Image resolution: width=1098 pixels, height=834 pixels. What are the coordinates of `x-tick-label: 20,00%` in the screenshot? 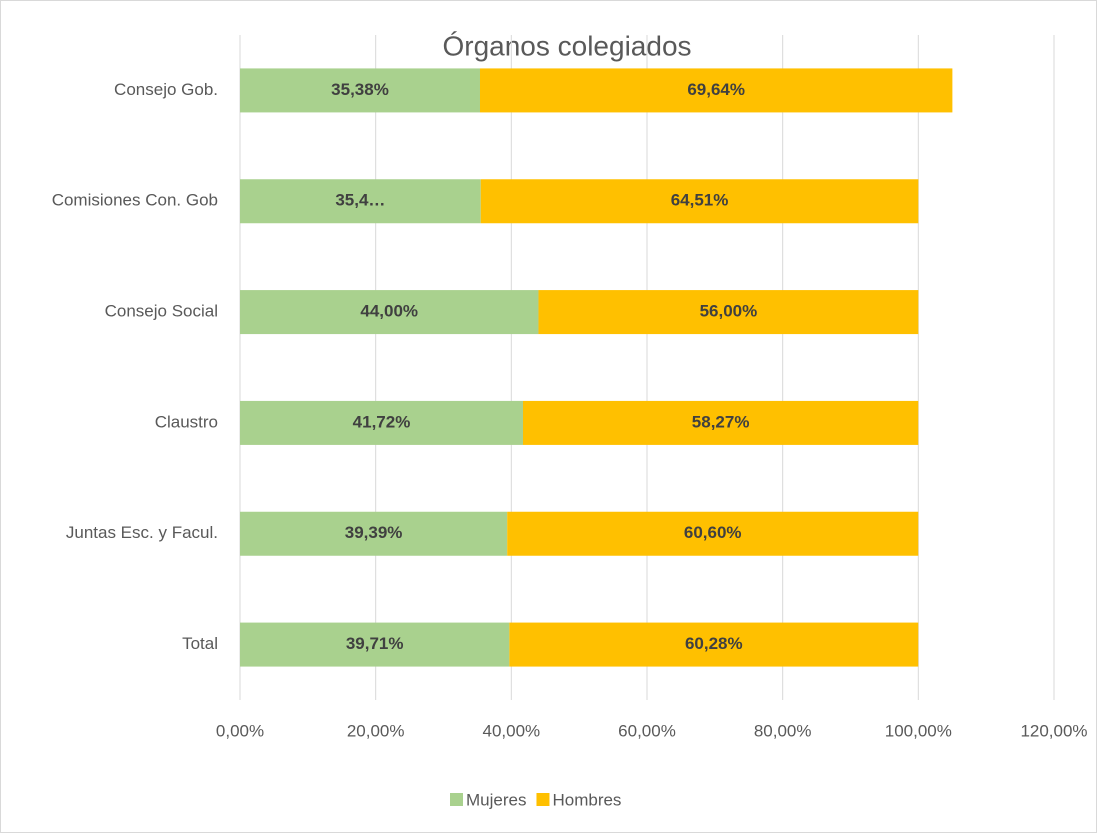 It's located at (376, 730).